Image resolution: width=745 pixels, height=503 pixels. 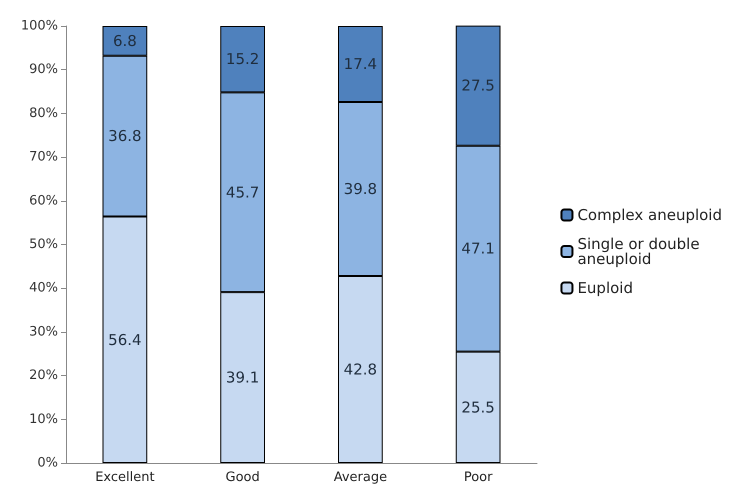 I want to click on y-tick-label: 90%, so click(x=43, y=70).